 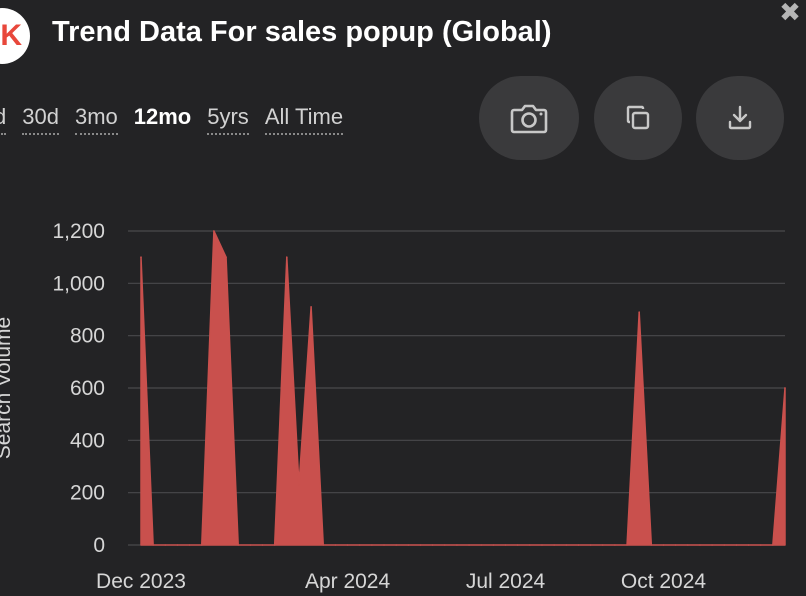 I want to click on time-range-selector: d 30d 3mo 12mo 5yrs All Time, so click(x=179, y=119).